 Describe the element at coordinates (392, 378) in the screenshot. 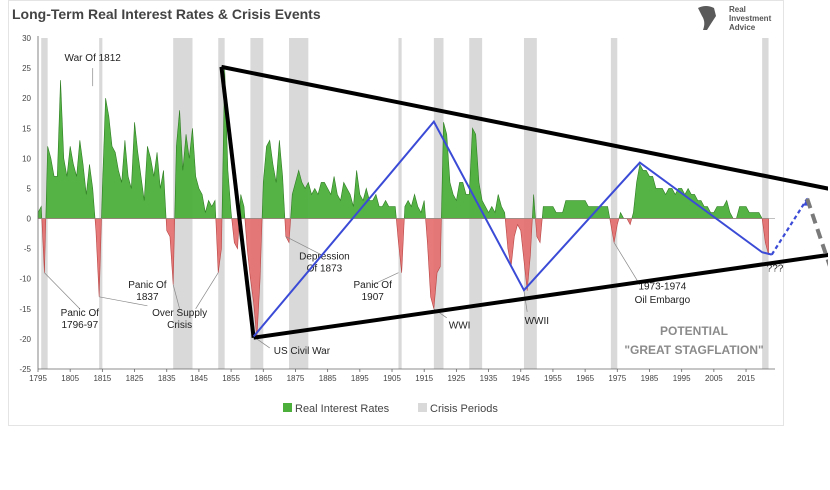

I see `x-tick-label-11: 1905` at that location.